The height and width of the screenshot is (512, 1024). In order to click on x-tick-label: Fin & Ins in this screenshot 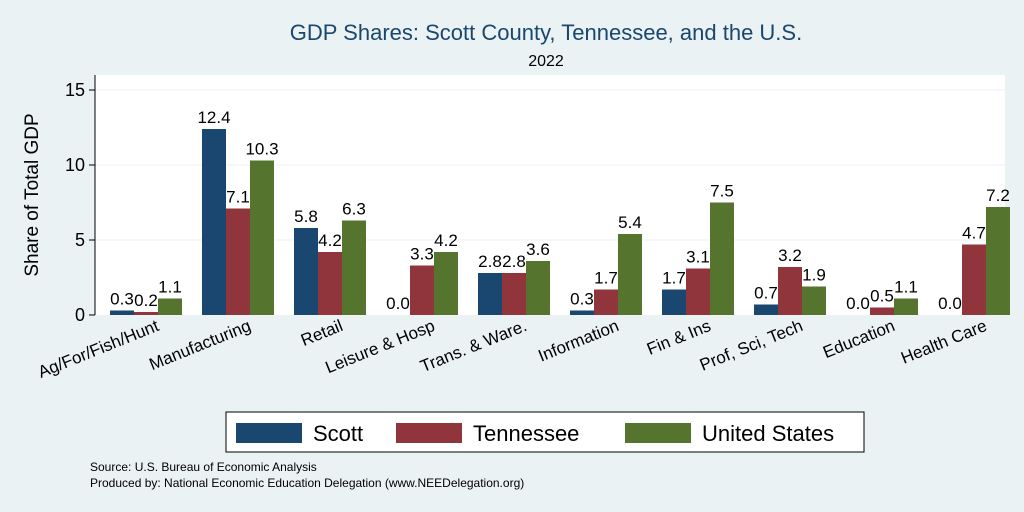, I will do `click(678, 337)`.